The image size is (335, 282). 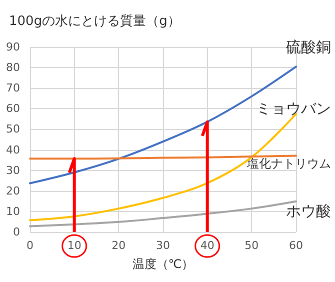 What do you see at coordinates (13, 191) in the screenshot?
I see `y-tick-label: 20` at bounding box center [13, 191].